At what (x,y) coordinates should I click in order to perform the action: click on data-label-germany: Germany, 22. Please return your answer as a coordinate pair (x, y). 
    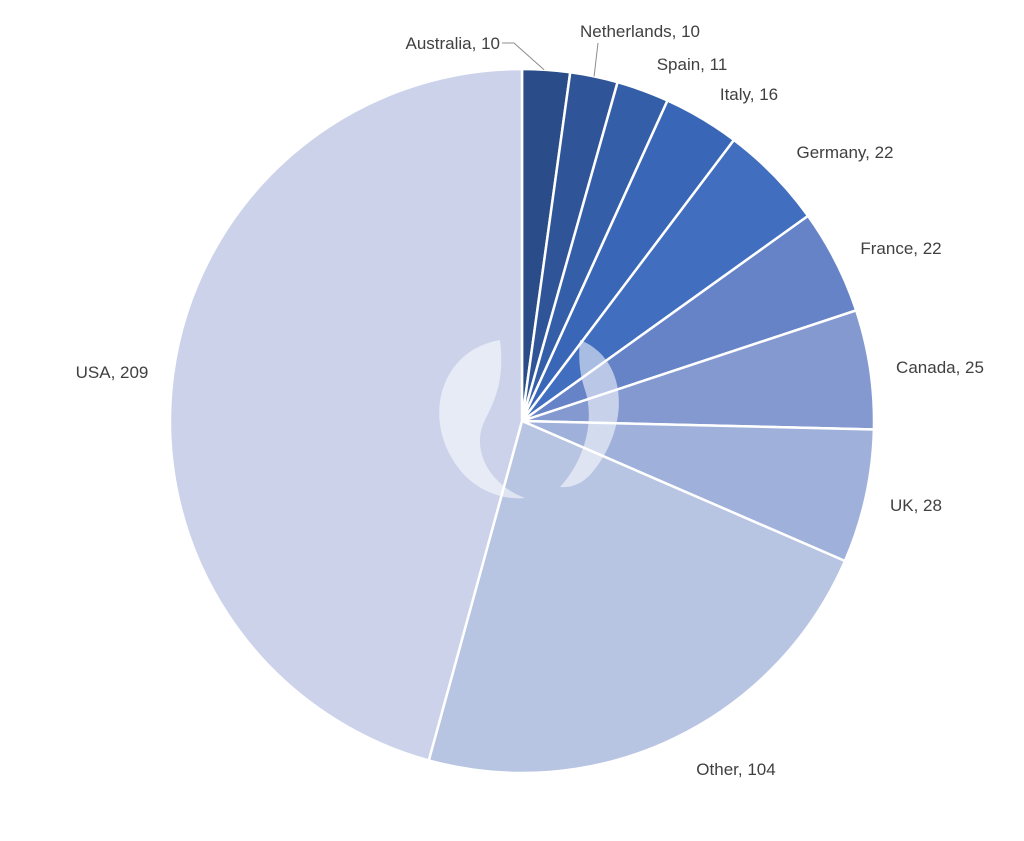
    Looking at the image, I should click on (844, 152).